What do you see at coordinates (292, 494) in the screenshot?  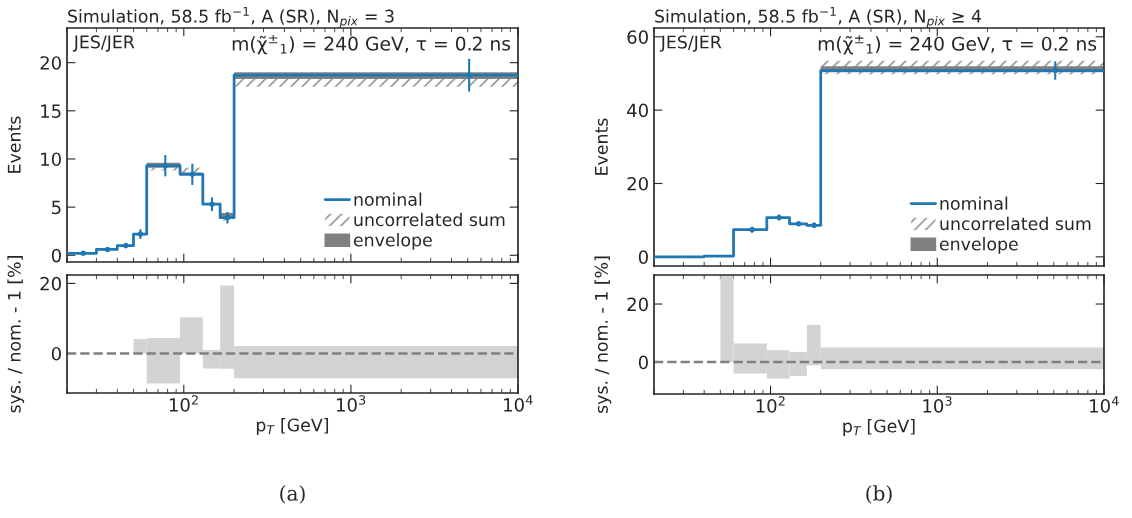 I see `text: (a)` at bounding box center [292, 494].